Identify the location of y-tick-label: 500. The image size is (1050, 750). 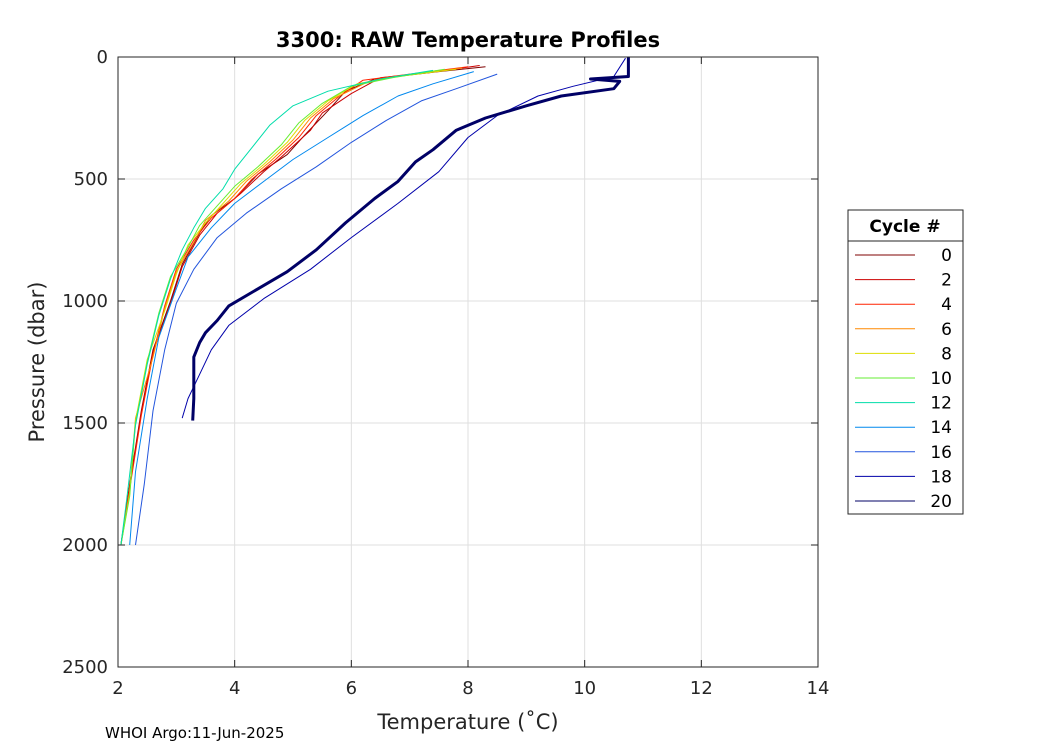
(91, 179).